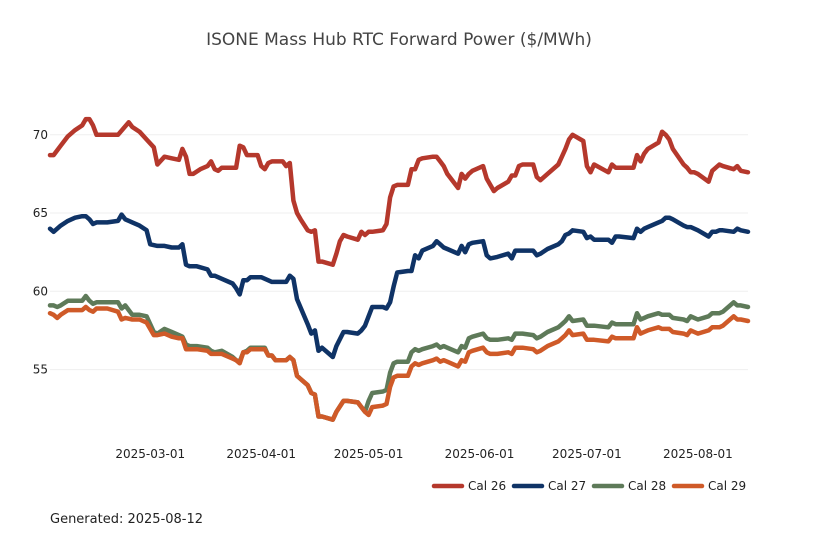 The width and height of the screenshot is (818, 545). I want to click on x-tick-label: 2025-08-01, so click(698, 454).